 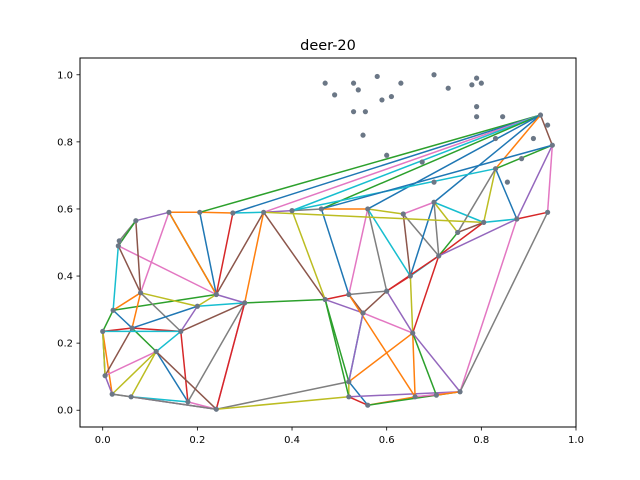 What do you see at coordinates (65, 75) in the screenshot?
I see `y-tick-label: 1.0` at bounding box center [65, 75].